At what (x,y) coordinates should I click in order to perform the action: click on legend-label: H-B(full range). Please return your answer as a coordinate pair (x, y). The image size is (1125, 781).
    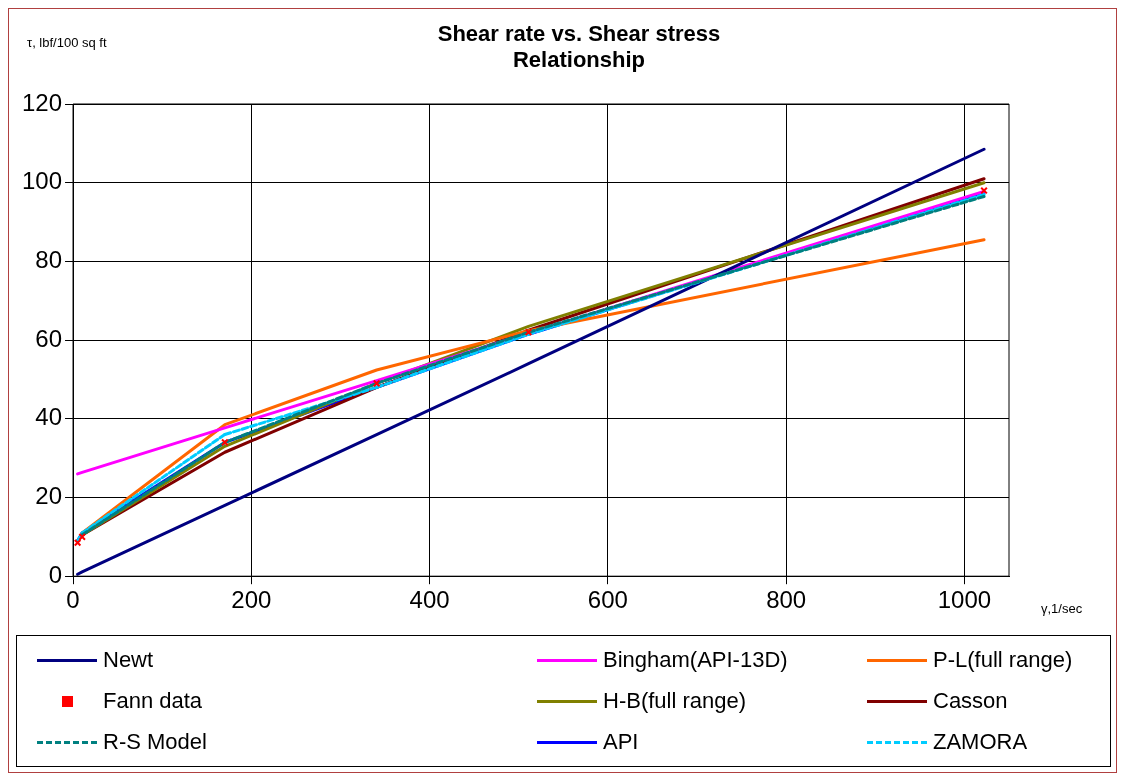
    Looking at the image, I should click on (675, 701).